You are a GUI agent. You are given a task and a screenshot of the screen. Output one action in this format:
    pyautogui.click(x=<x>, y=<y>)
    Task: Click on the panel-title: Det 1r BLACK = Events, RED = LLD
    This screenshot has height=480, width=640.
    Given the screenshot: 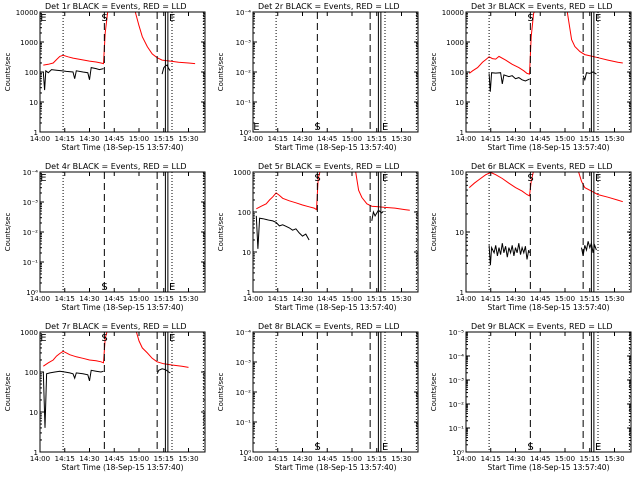 What is the action you would take?
    pyautogui.click(x=116, y=6)
    